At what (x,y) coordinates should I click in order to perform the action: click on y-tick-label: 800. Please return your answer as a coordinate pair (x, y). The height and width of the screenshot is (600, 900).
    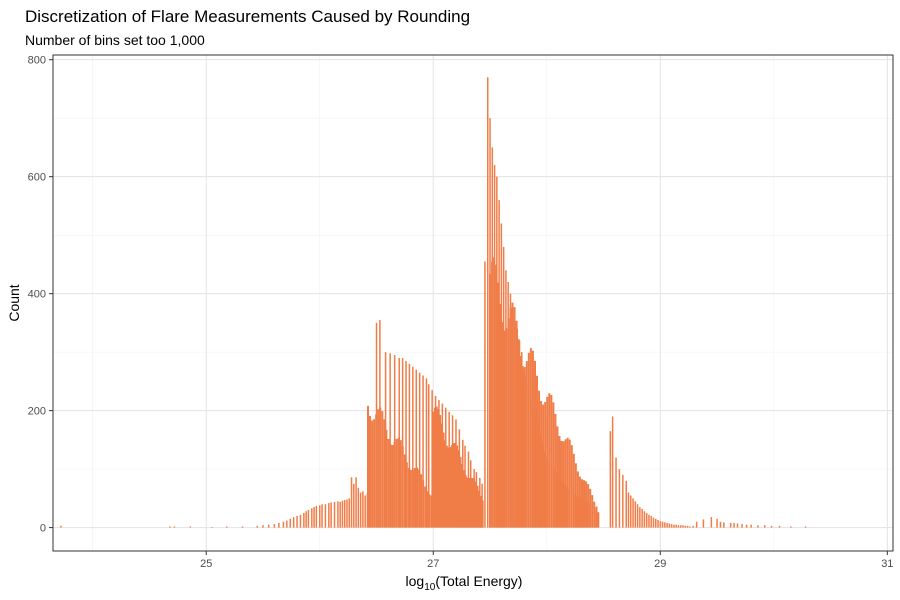
    Looking at the image, I should click on (37, 61).